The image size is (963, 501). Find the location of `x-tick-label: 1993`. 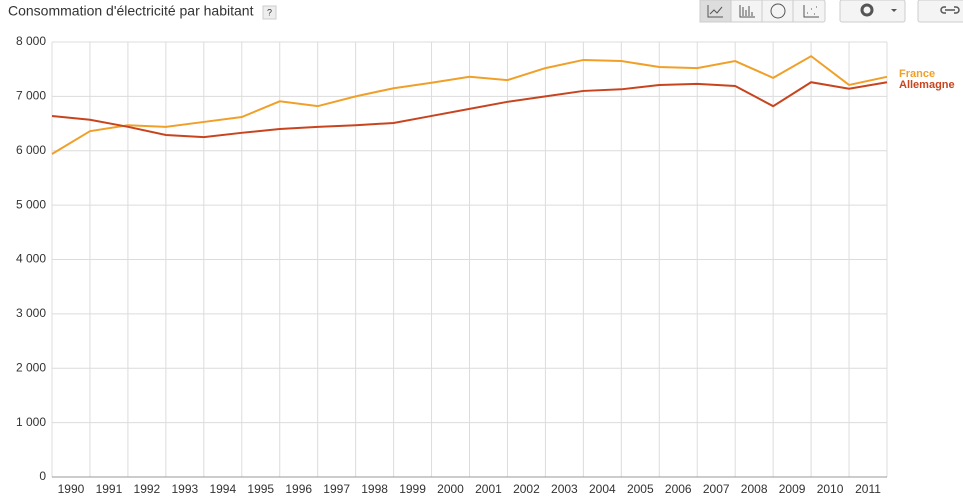

x-tick-label: 1993 is located at coordinates (184, 489).